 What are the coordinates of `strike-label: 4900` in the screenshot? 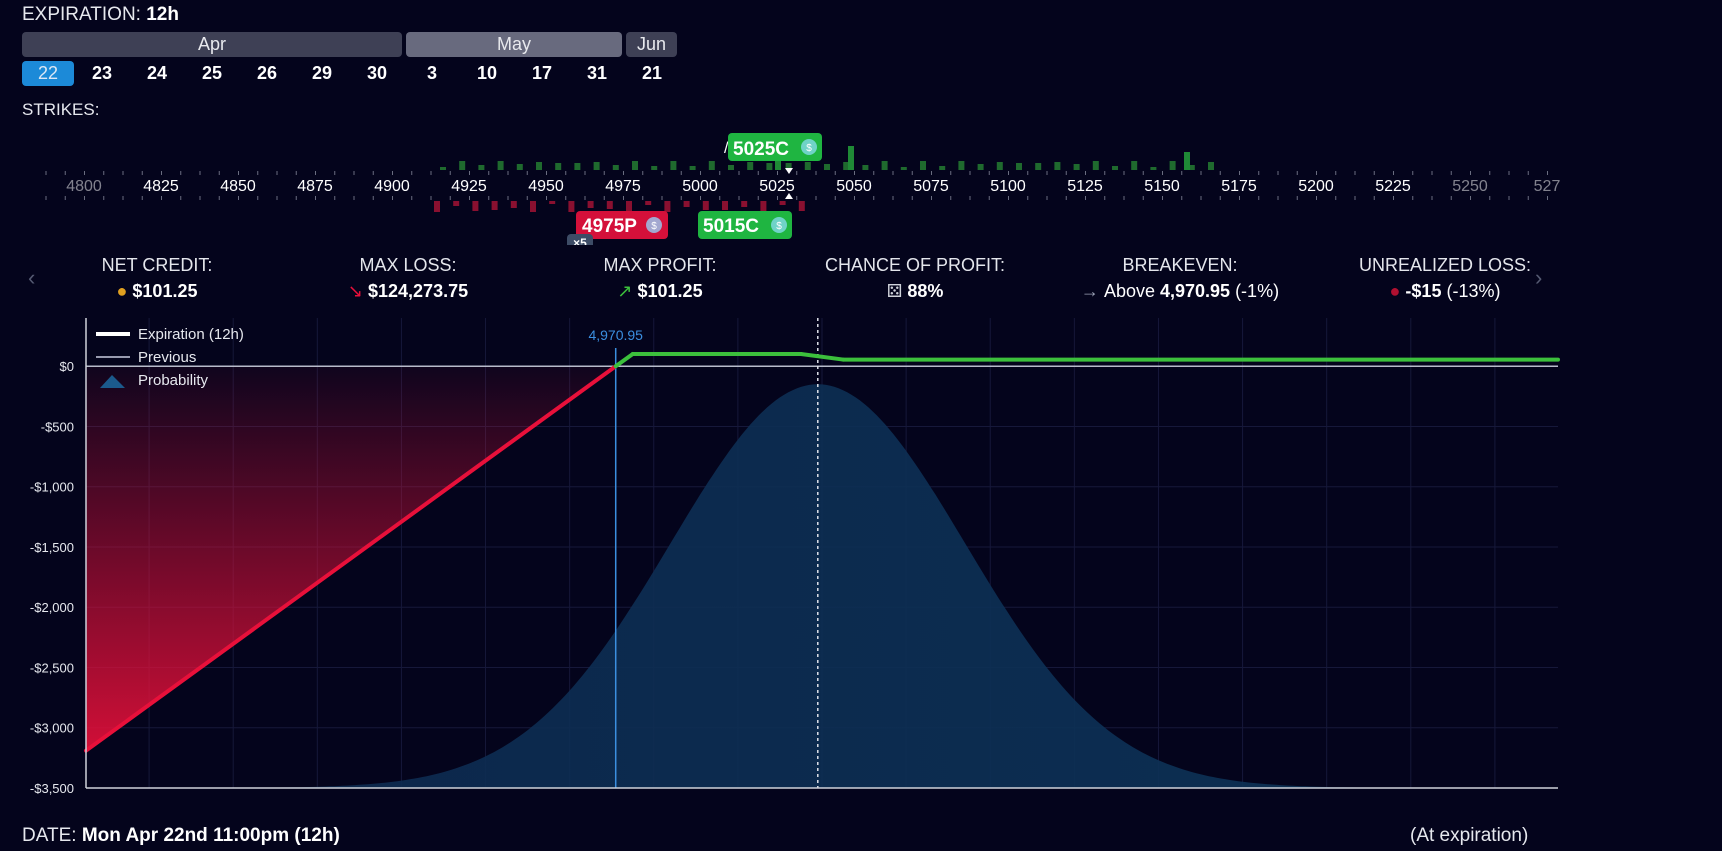 It's located at (392, 186).